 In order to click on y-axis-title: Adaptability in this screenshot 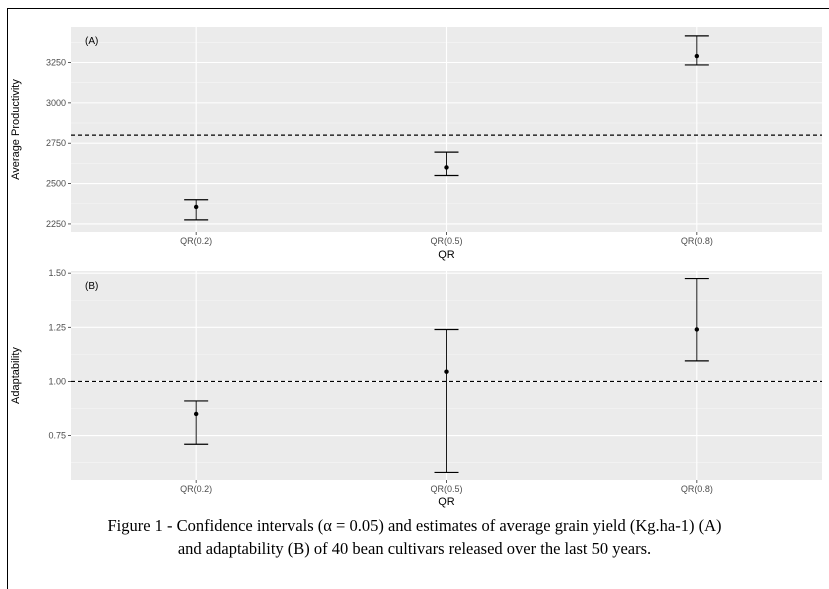, I will do `click(16, 375)`.